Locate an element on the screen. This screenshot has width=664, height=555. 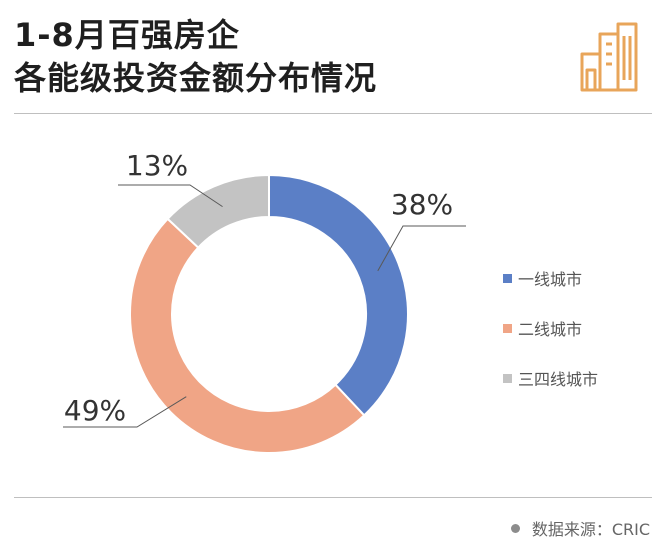
header-divider is located at coordinates (333, 113).